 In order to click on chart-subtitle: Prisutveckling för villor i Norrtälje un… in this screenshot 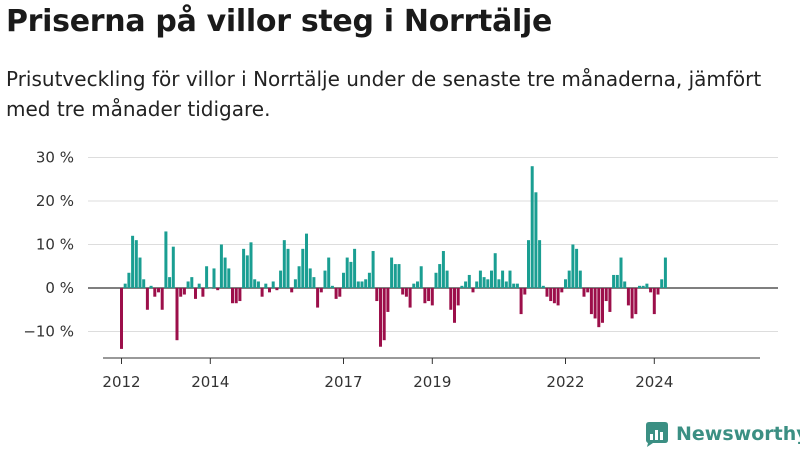, I will do `click(384, 94)`.